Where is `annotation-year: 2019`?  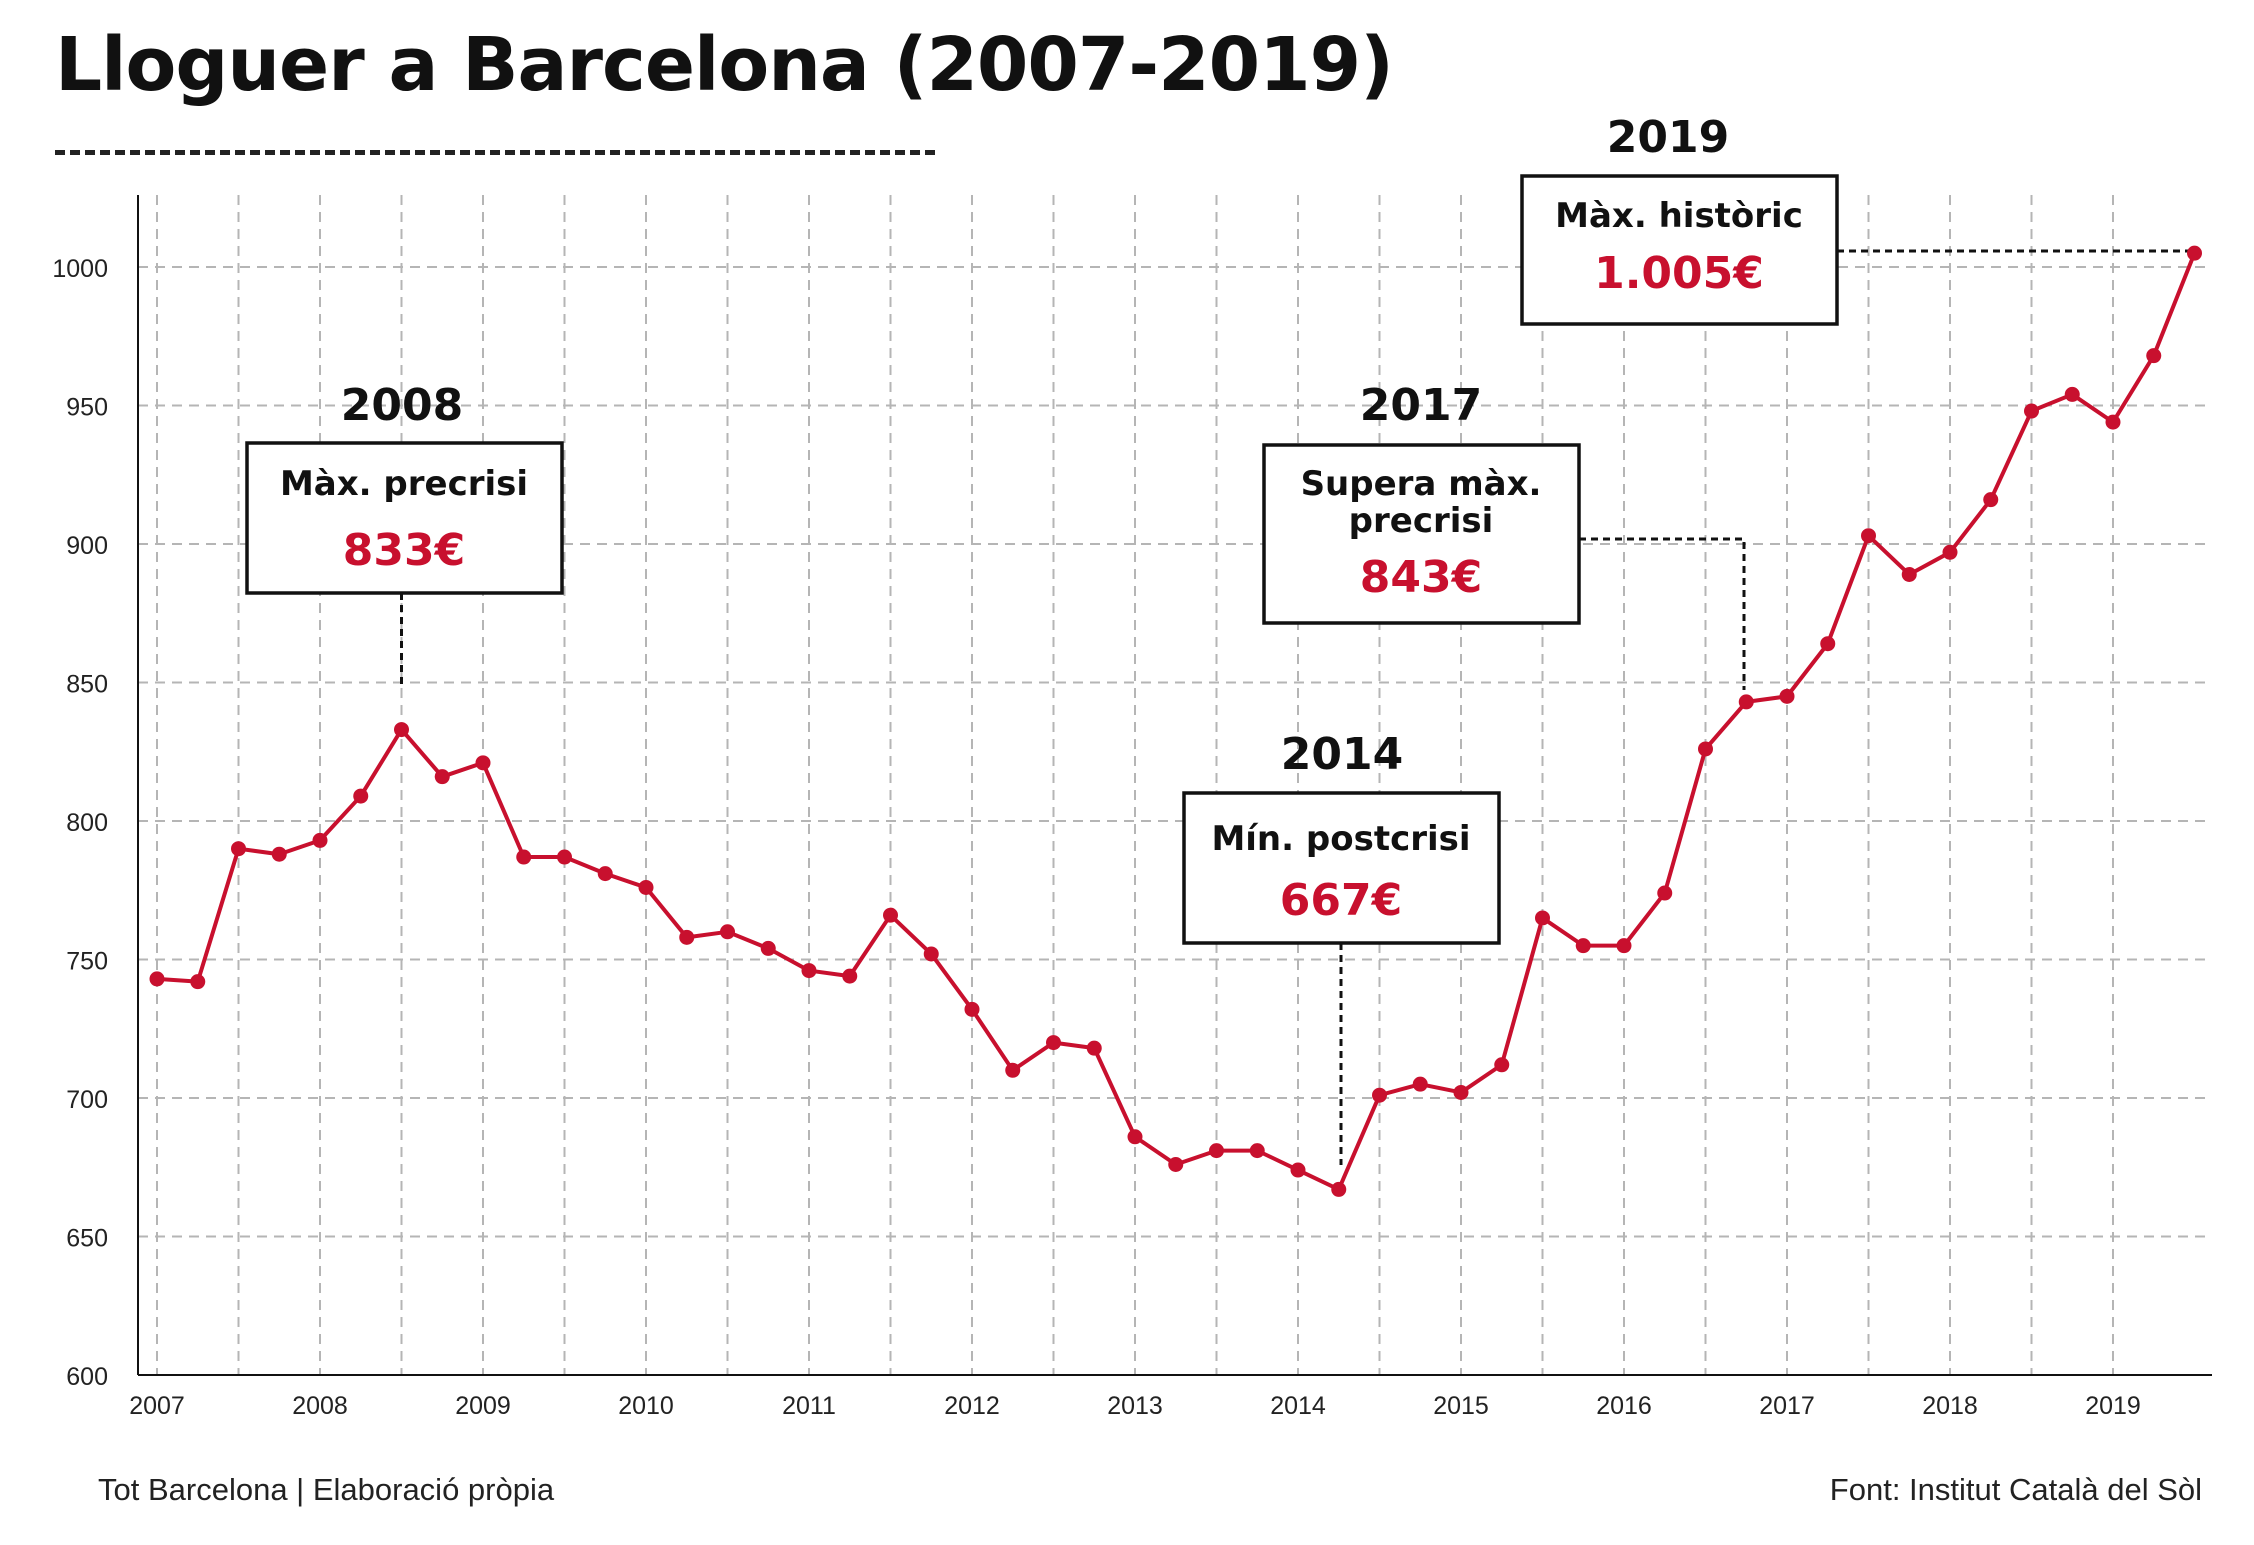 annotation-year: 2019 is located at coordinates (1668, 137).